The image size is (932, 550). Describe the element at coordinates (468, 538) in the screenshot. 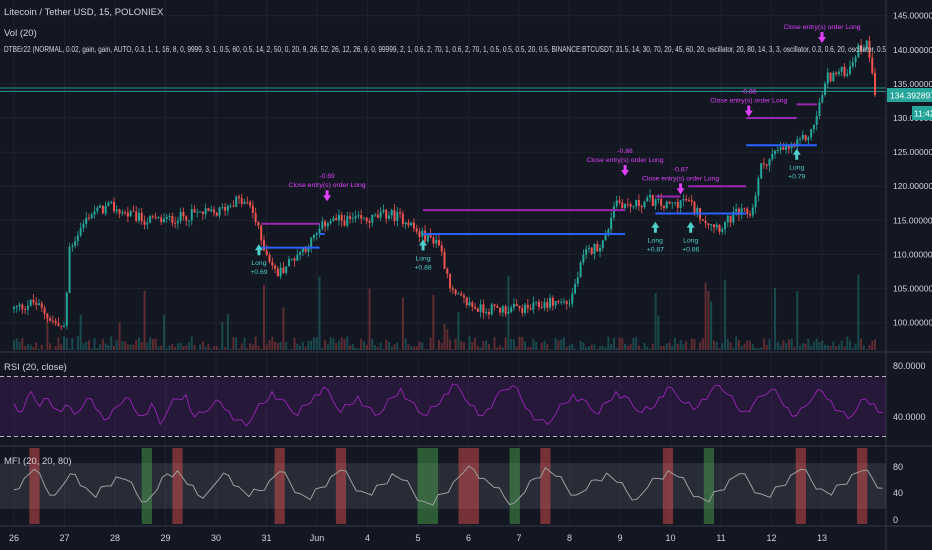

I see `time-tick-label: 6` at that location.